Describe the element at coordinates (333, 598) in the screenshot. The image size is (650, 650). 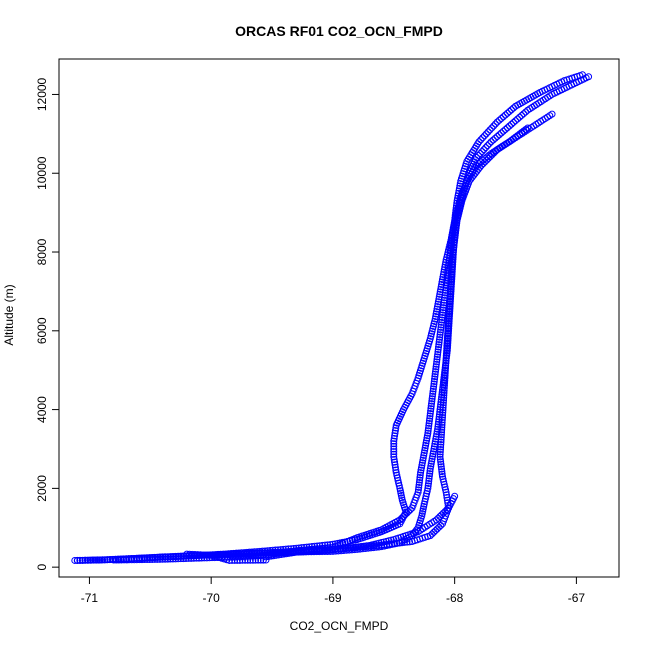
I see `x-tick-label: -69` at that location.